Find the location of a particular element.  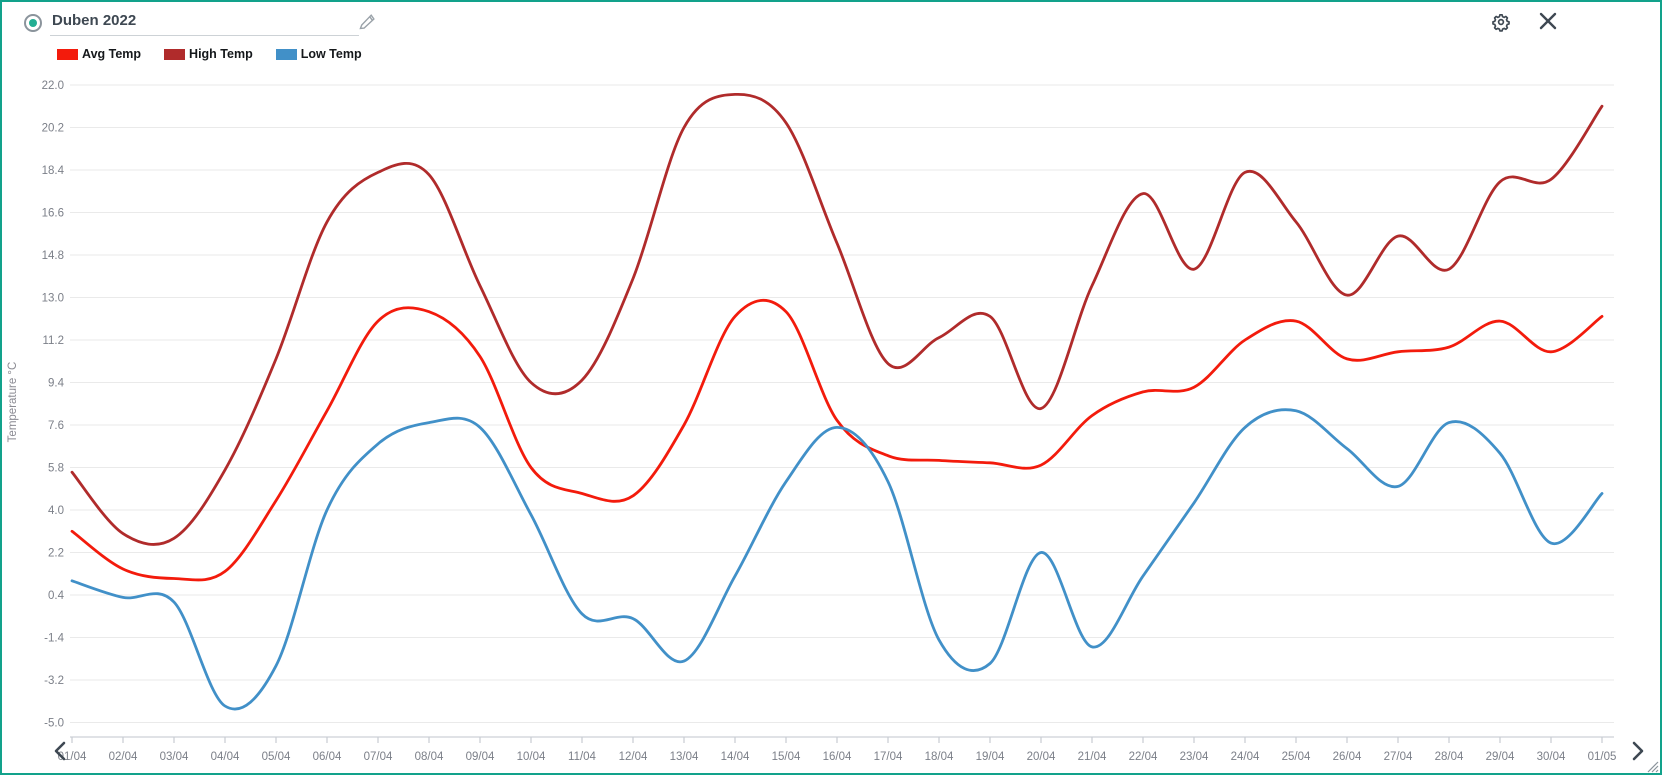

x-tick-label: 12/04 is located at coordinates (633, 757).